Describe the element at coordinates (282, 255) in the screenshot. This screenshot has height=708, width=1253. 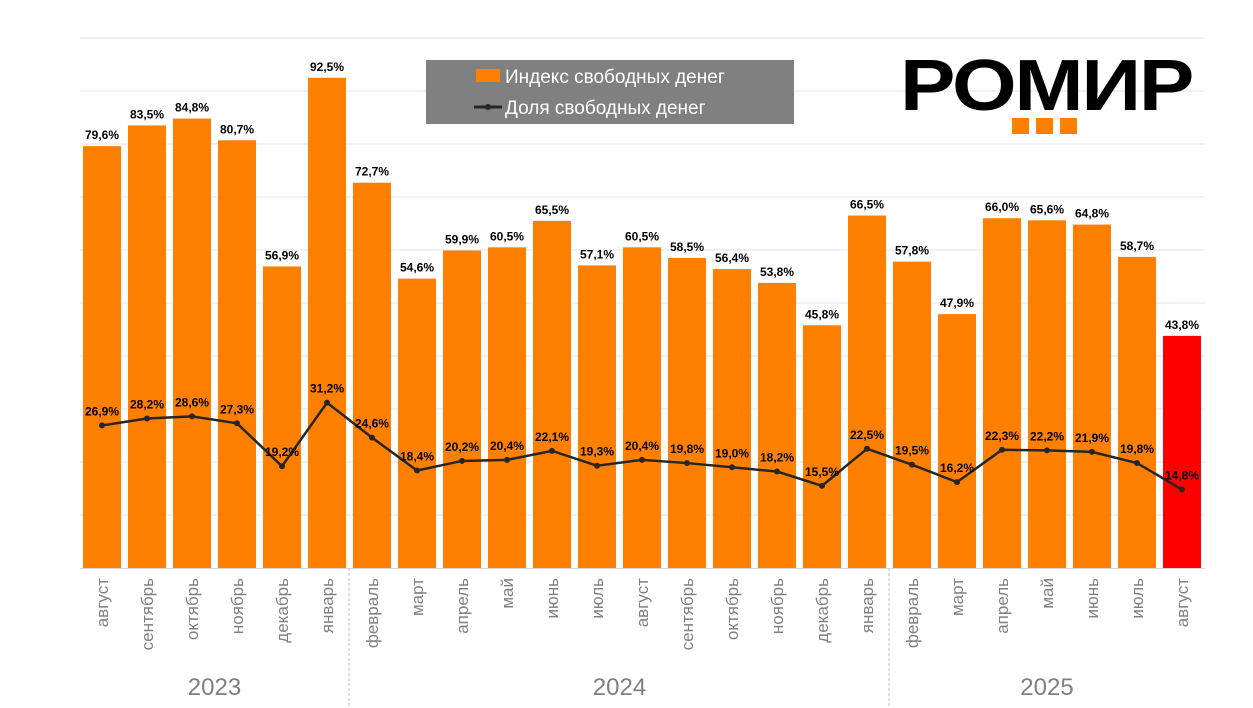
I see `bar-data-label: 56,9%` at that location.